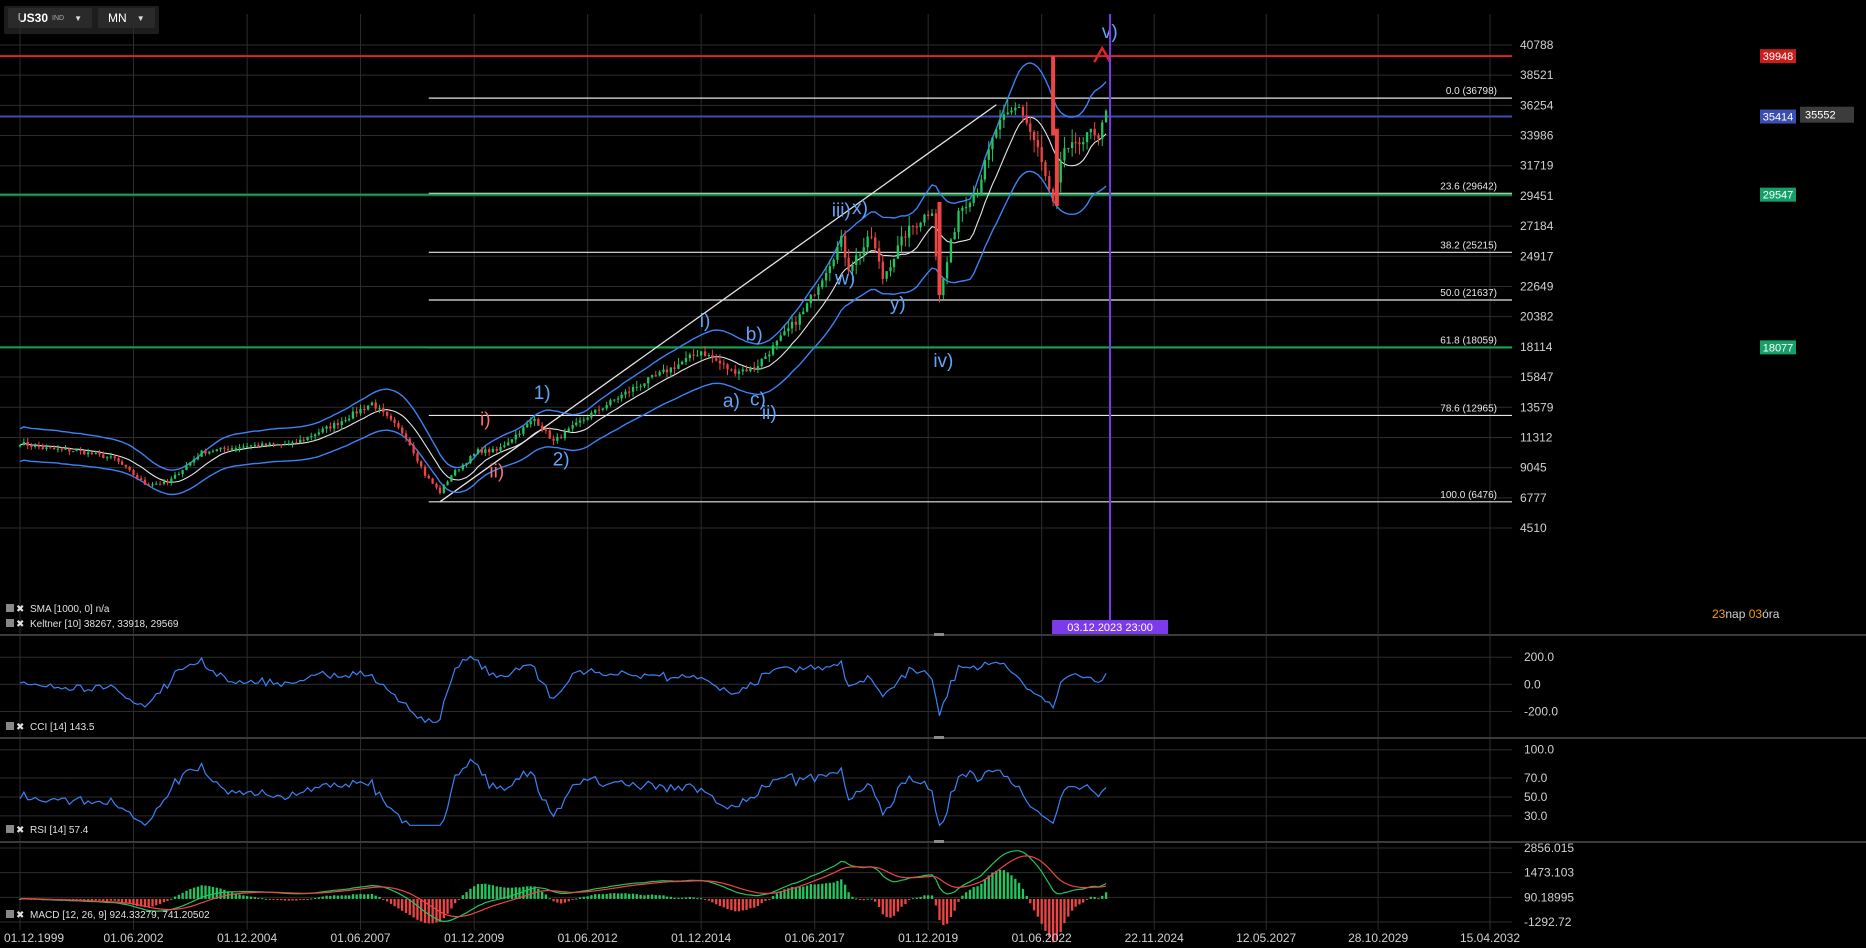  Describe the element at coordinates (1102, 54) in the screenshot. I see `target-arrow-icon` at that location.